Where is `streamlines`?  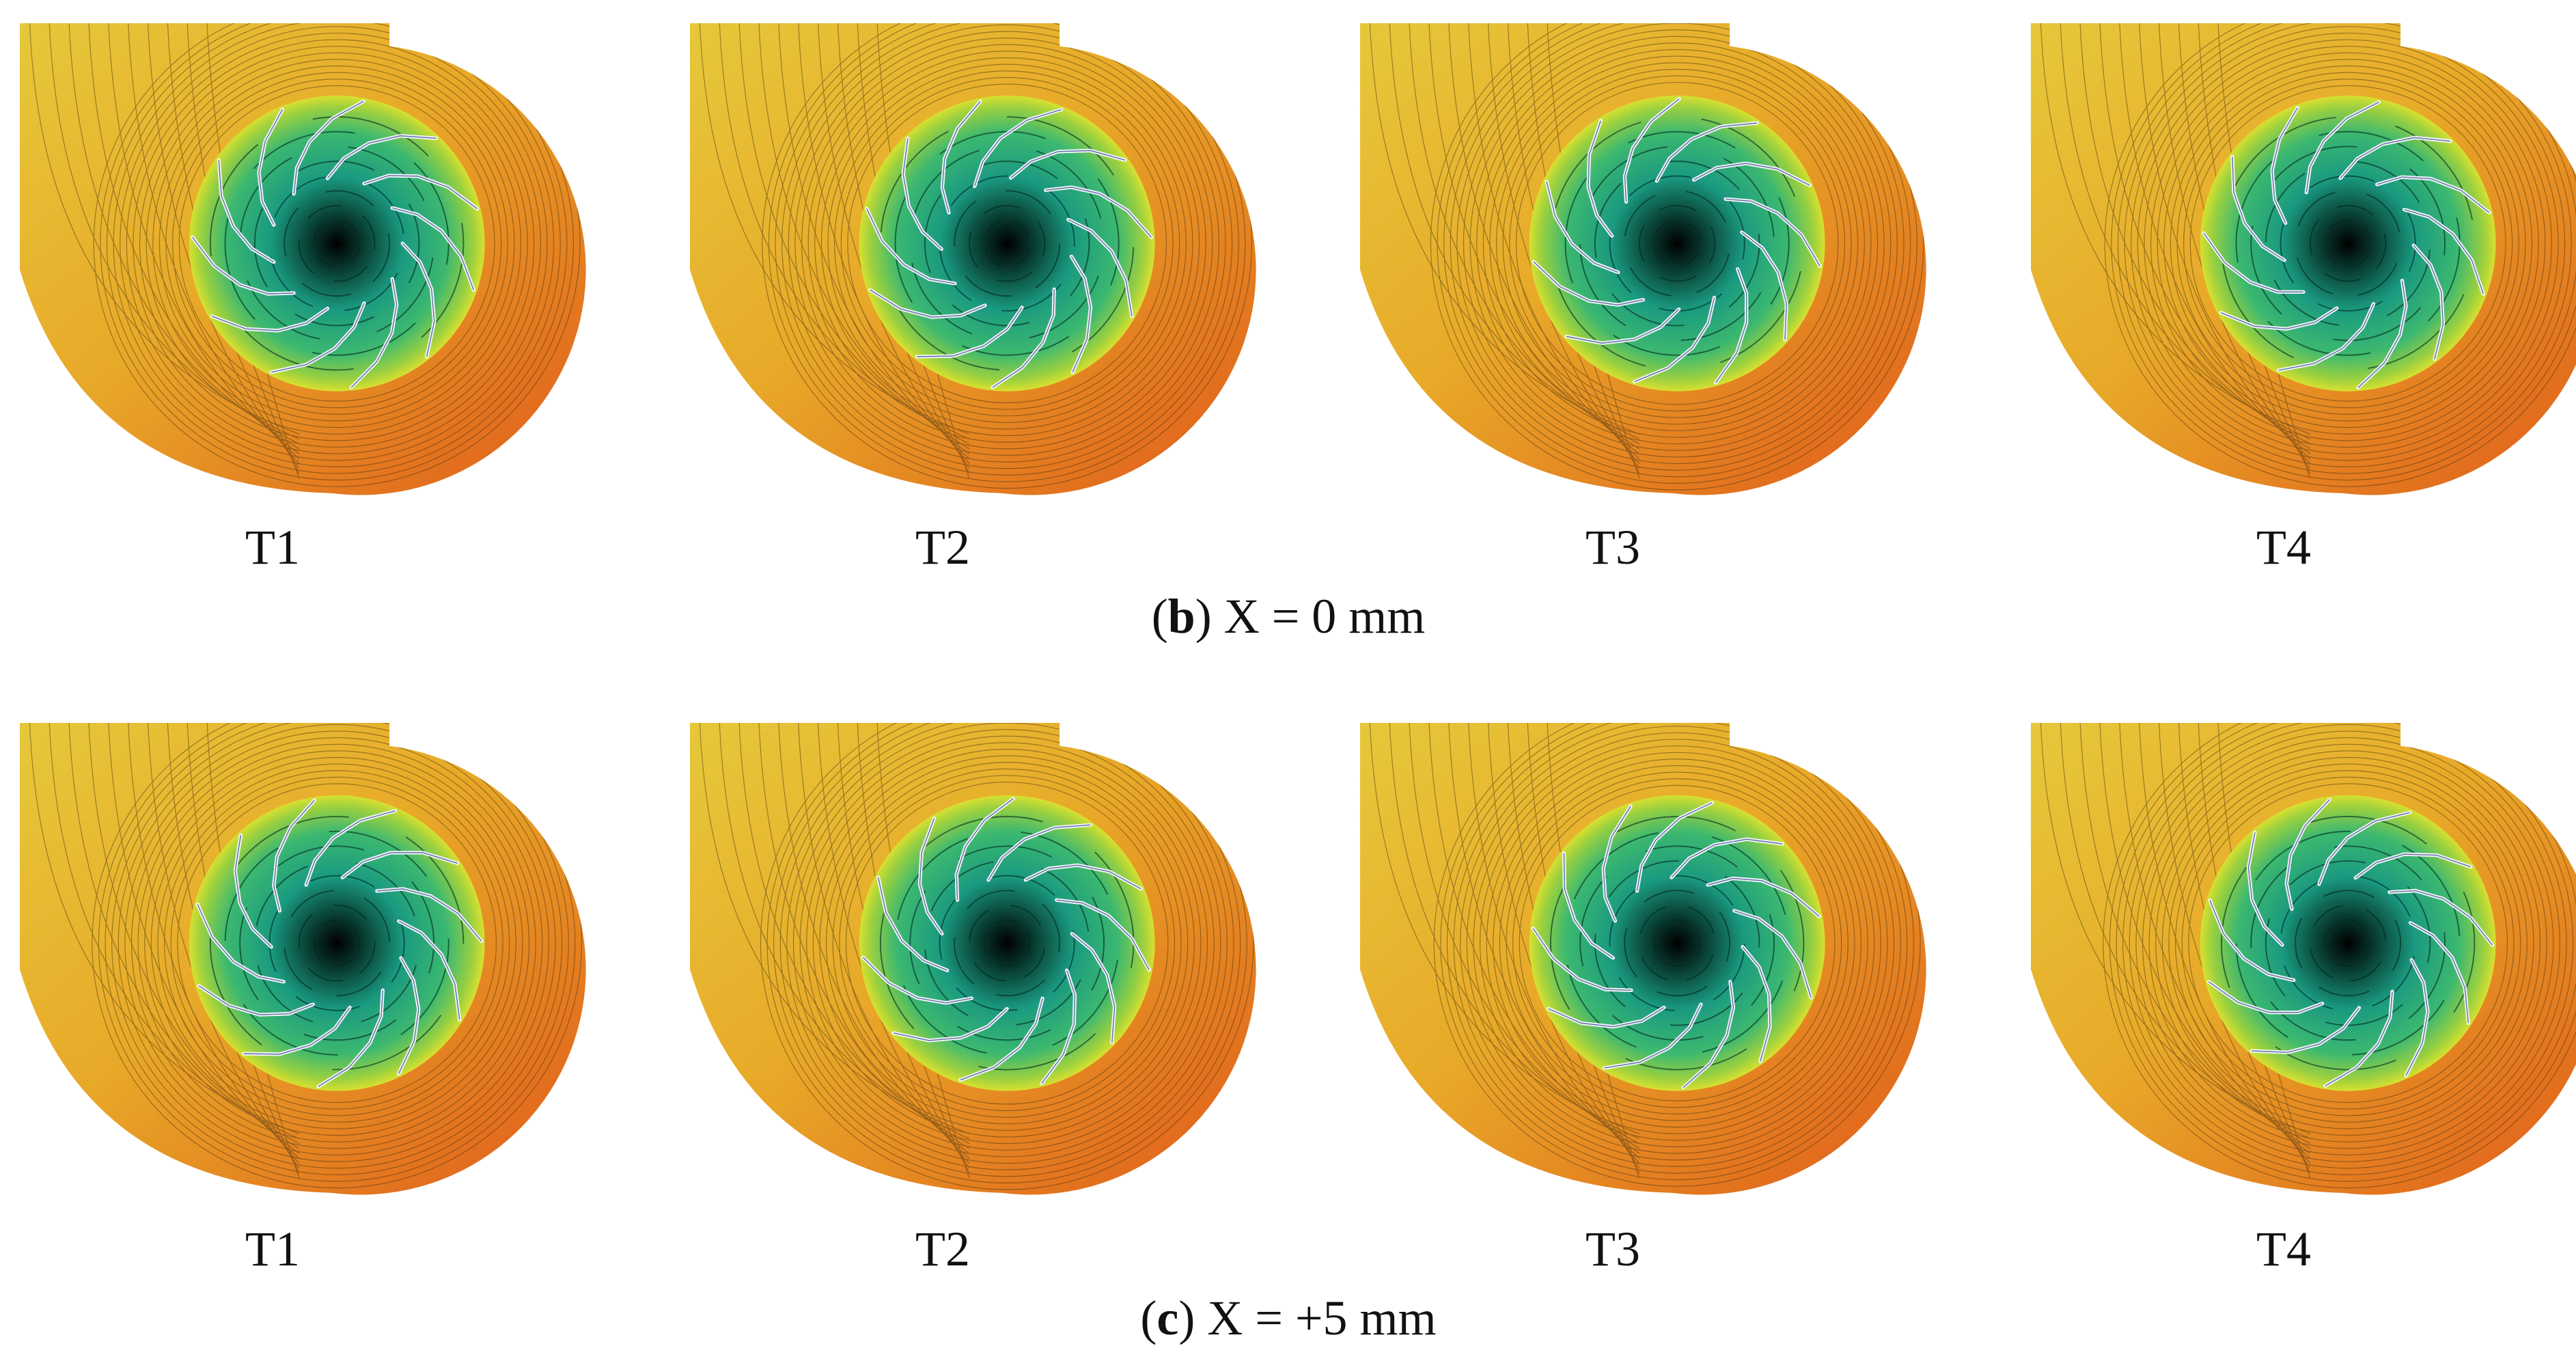
streamlines is located at coordinates (976, 256).